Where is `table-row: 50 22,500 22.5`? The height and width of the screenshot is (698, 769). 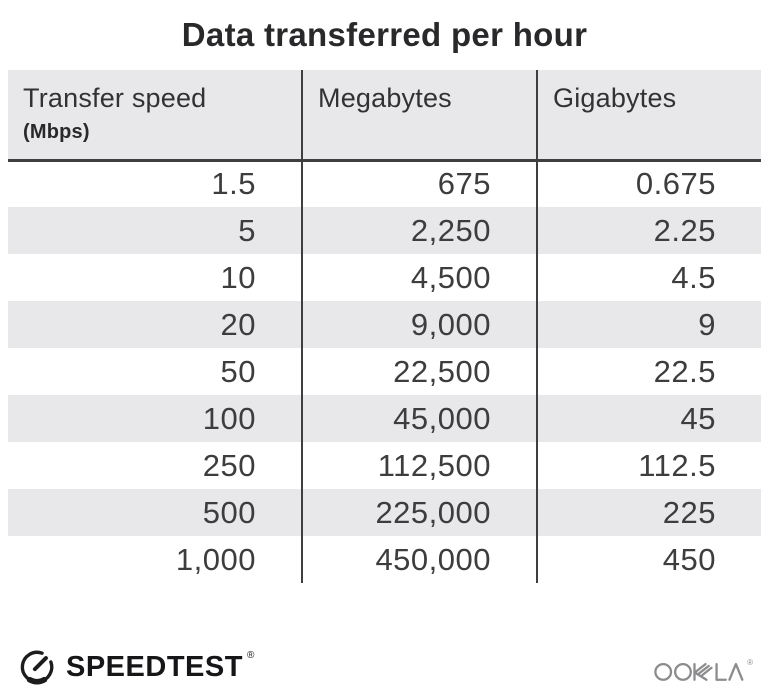 table-row: 50 22,500 22.5 is located at coordinates (384, 371).